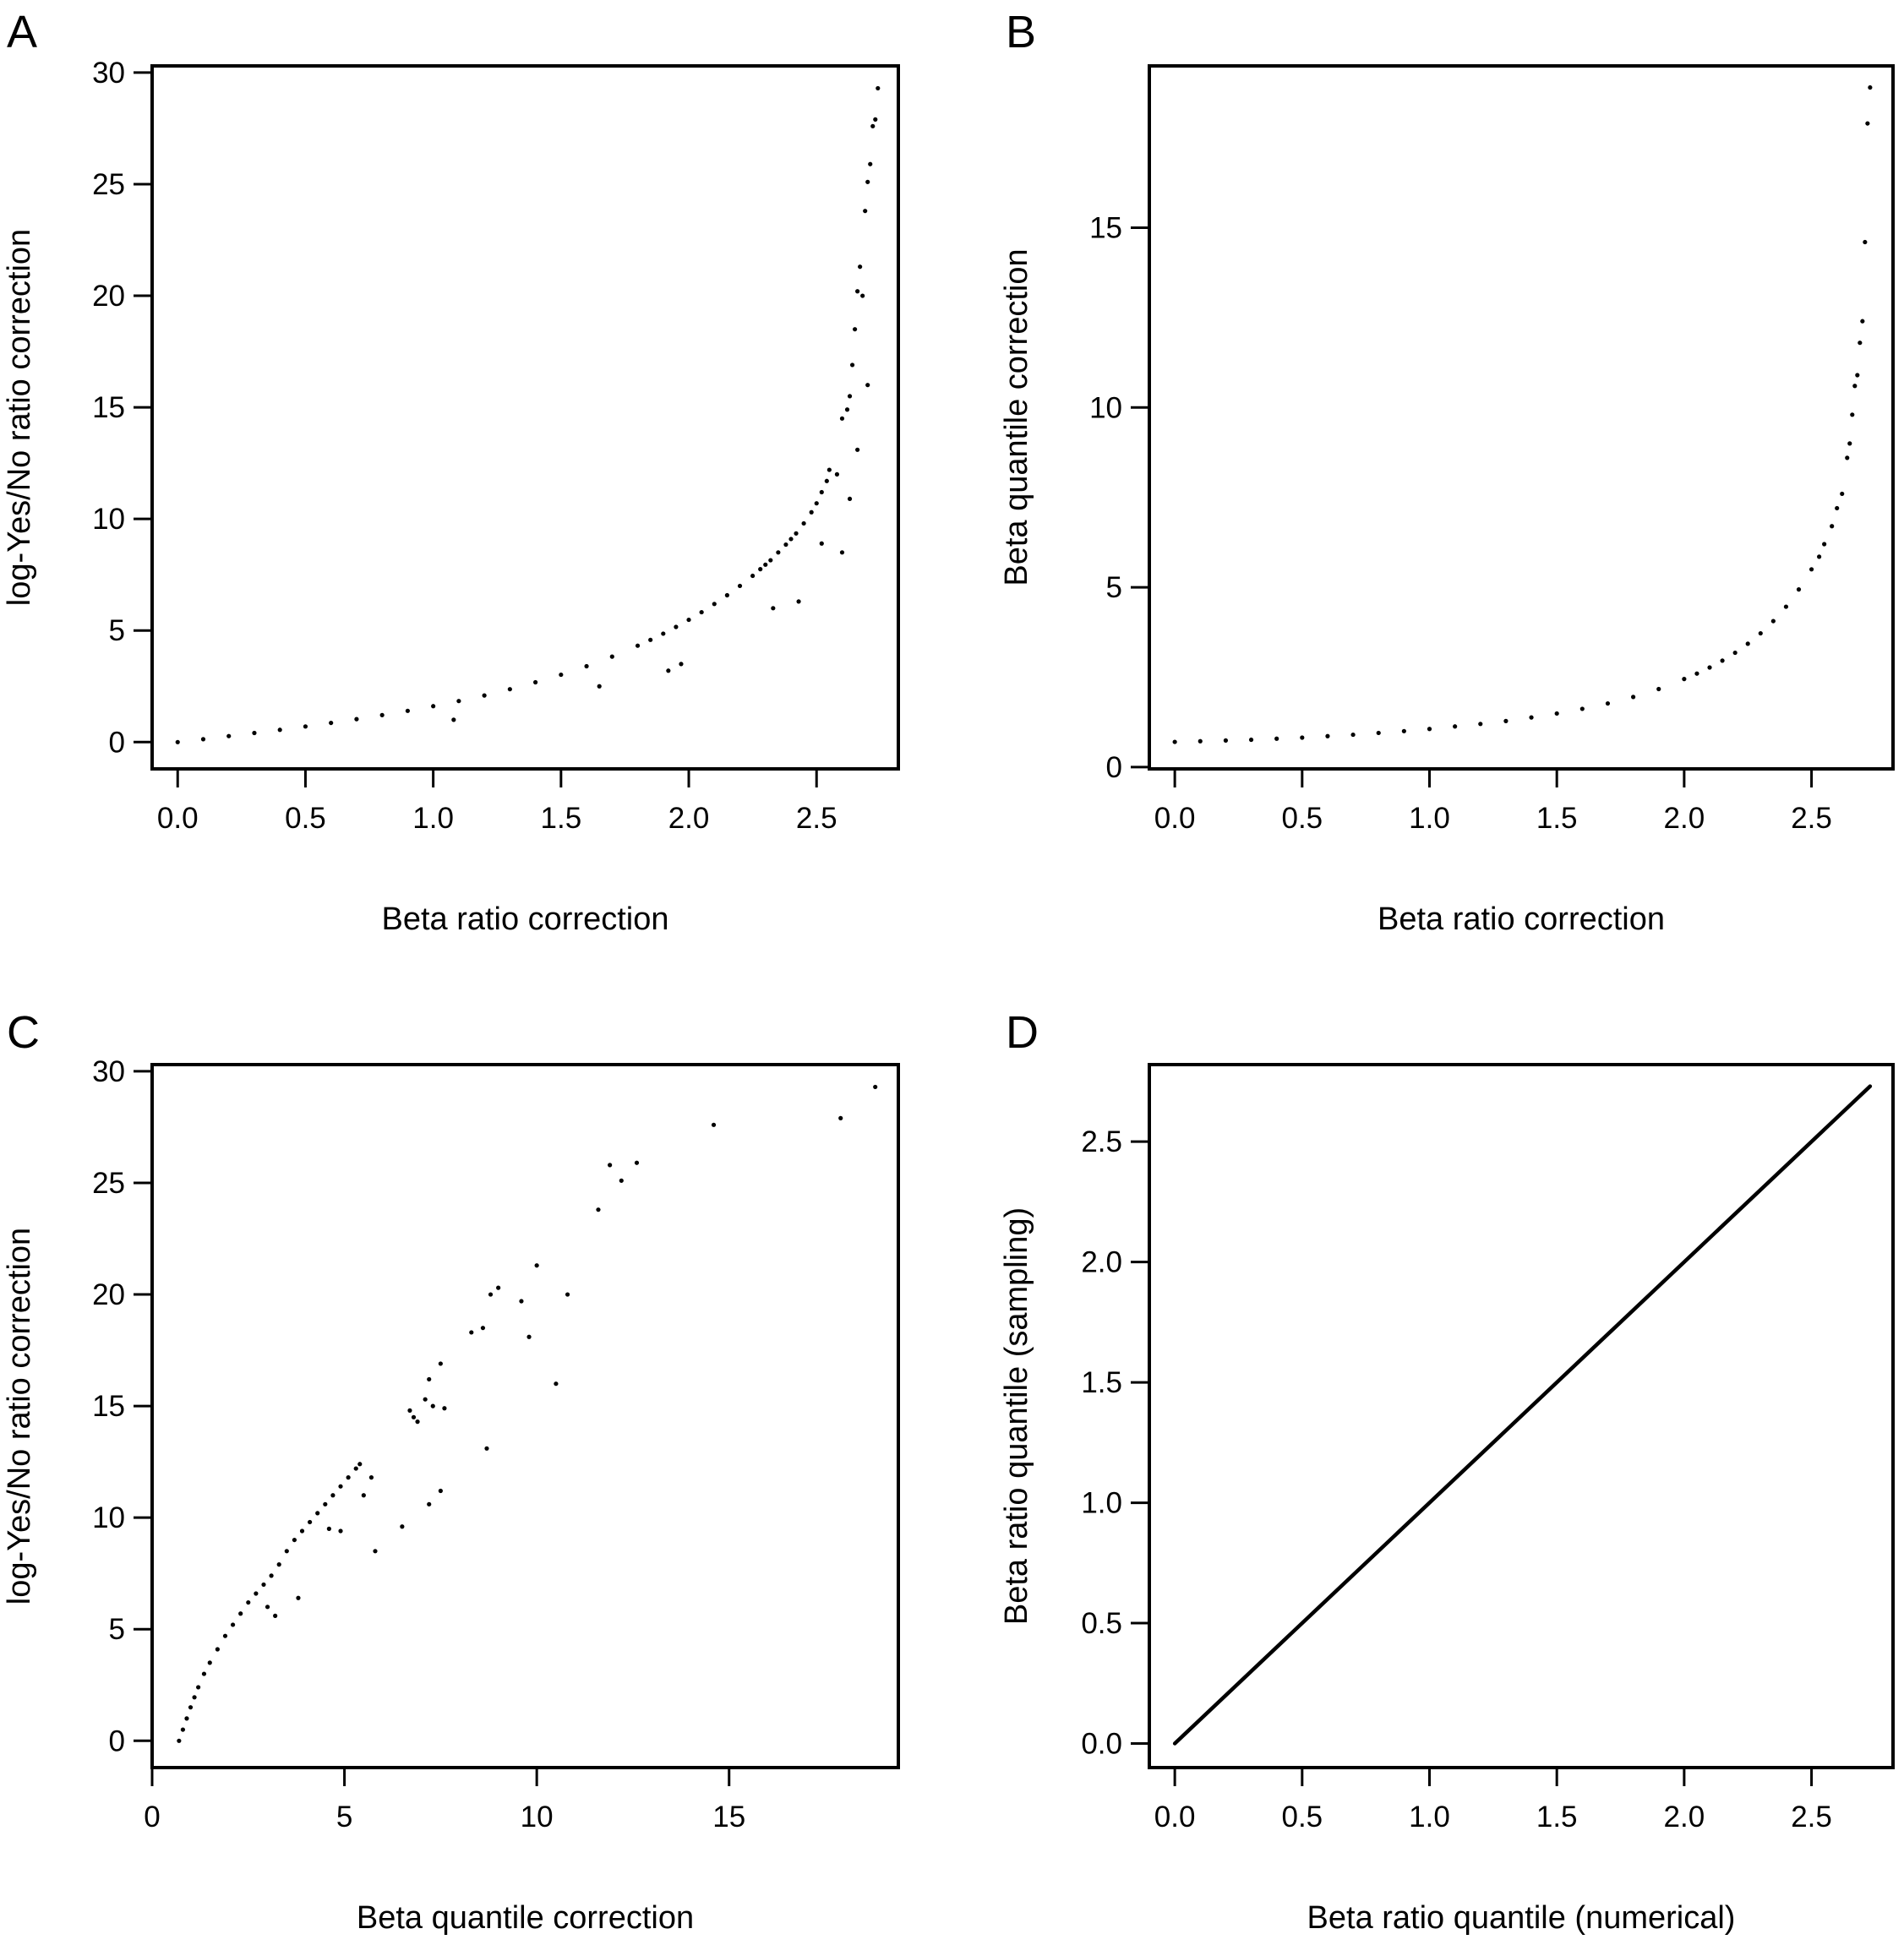  I want to click on panel-c-x-tick-label: 15, so click(728, 1817).